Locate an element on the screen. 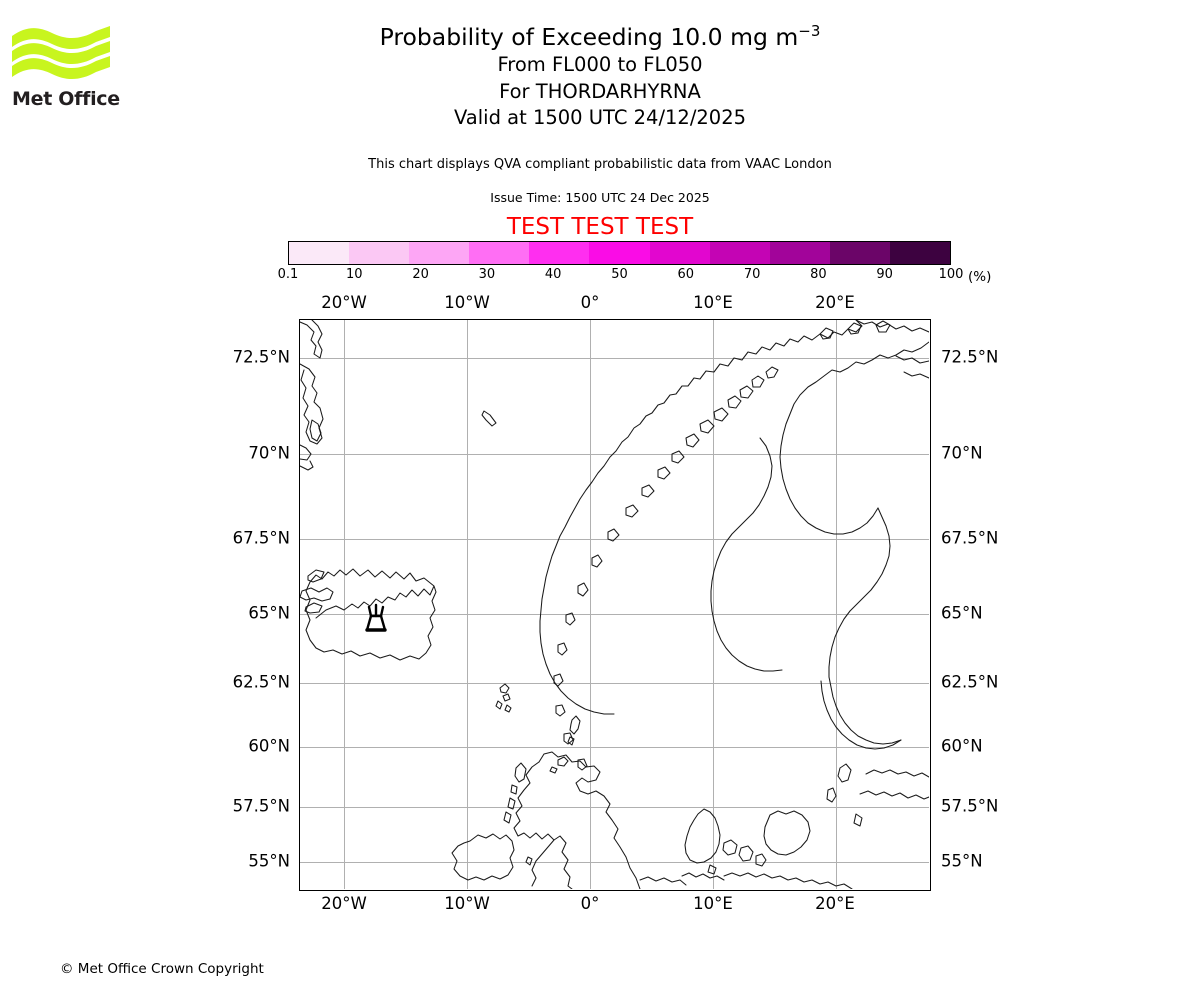 This screenshot has width=1200, height=1000. colorbar-tick-70: 70 is located at coordinates (752, 274).